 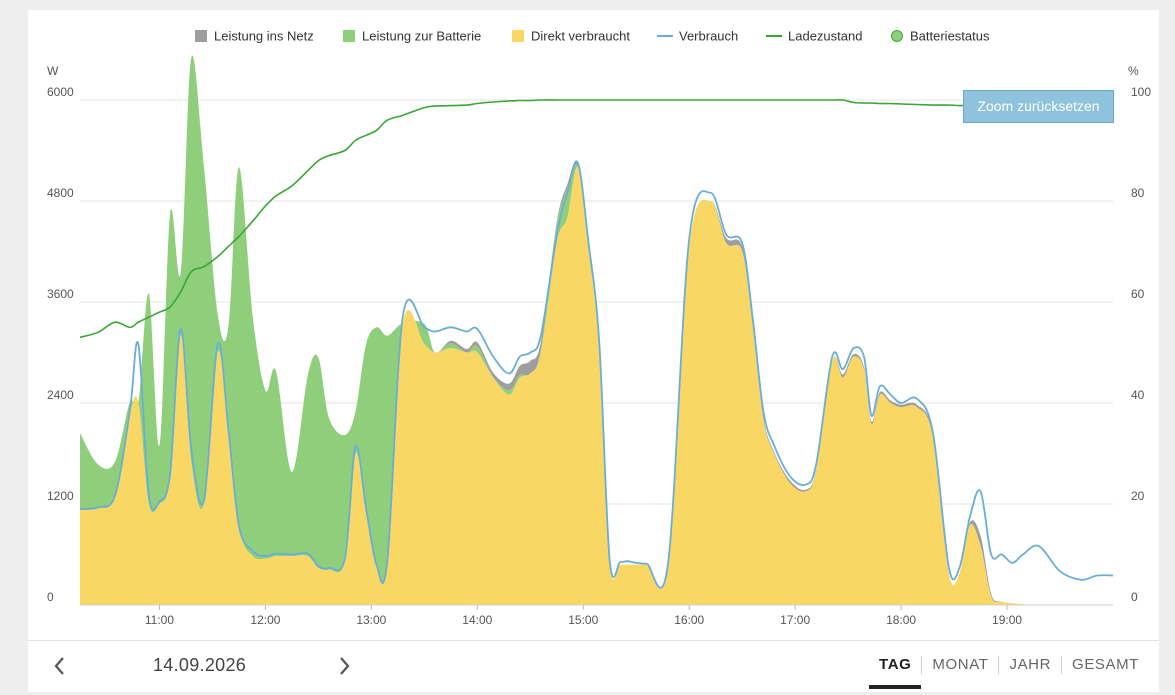 I want to click on y-tick-label: 1200, so click(x=60, y=496).